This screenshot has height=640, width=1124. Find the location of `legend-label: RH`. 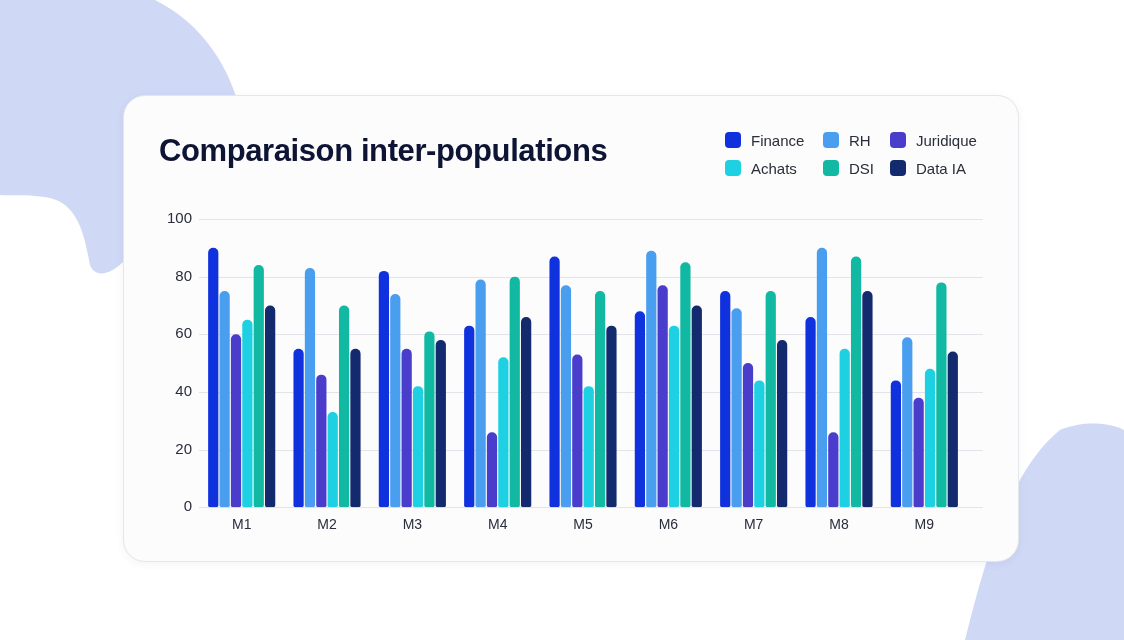

legend-label: RH is located at coordinates (860, 140).